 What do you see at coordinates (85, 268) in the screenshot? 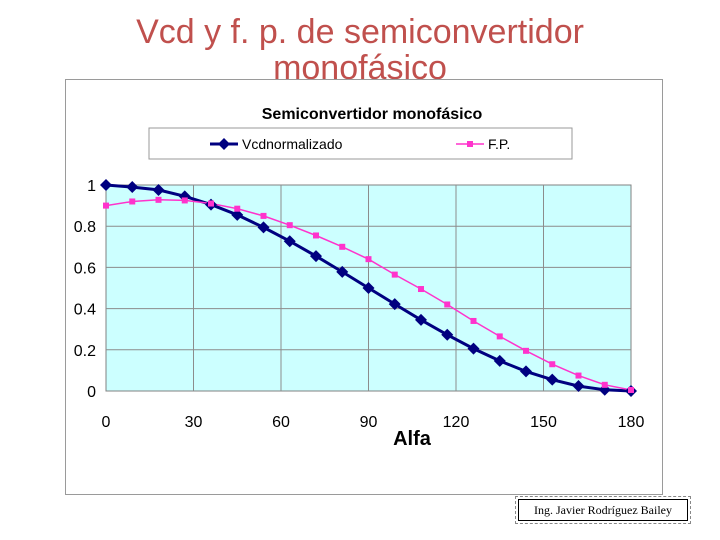
I see `y-tick-label: 0.6` at bounding box center [85, 268].